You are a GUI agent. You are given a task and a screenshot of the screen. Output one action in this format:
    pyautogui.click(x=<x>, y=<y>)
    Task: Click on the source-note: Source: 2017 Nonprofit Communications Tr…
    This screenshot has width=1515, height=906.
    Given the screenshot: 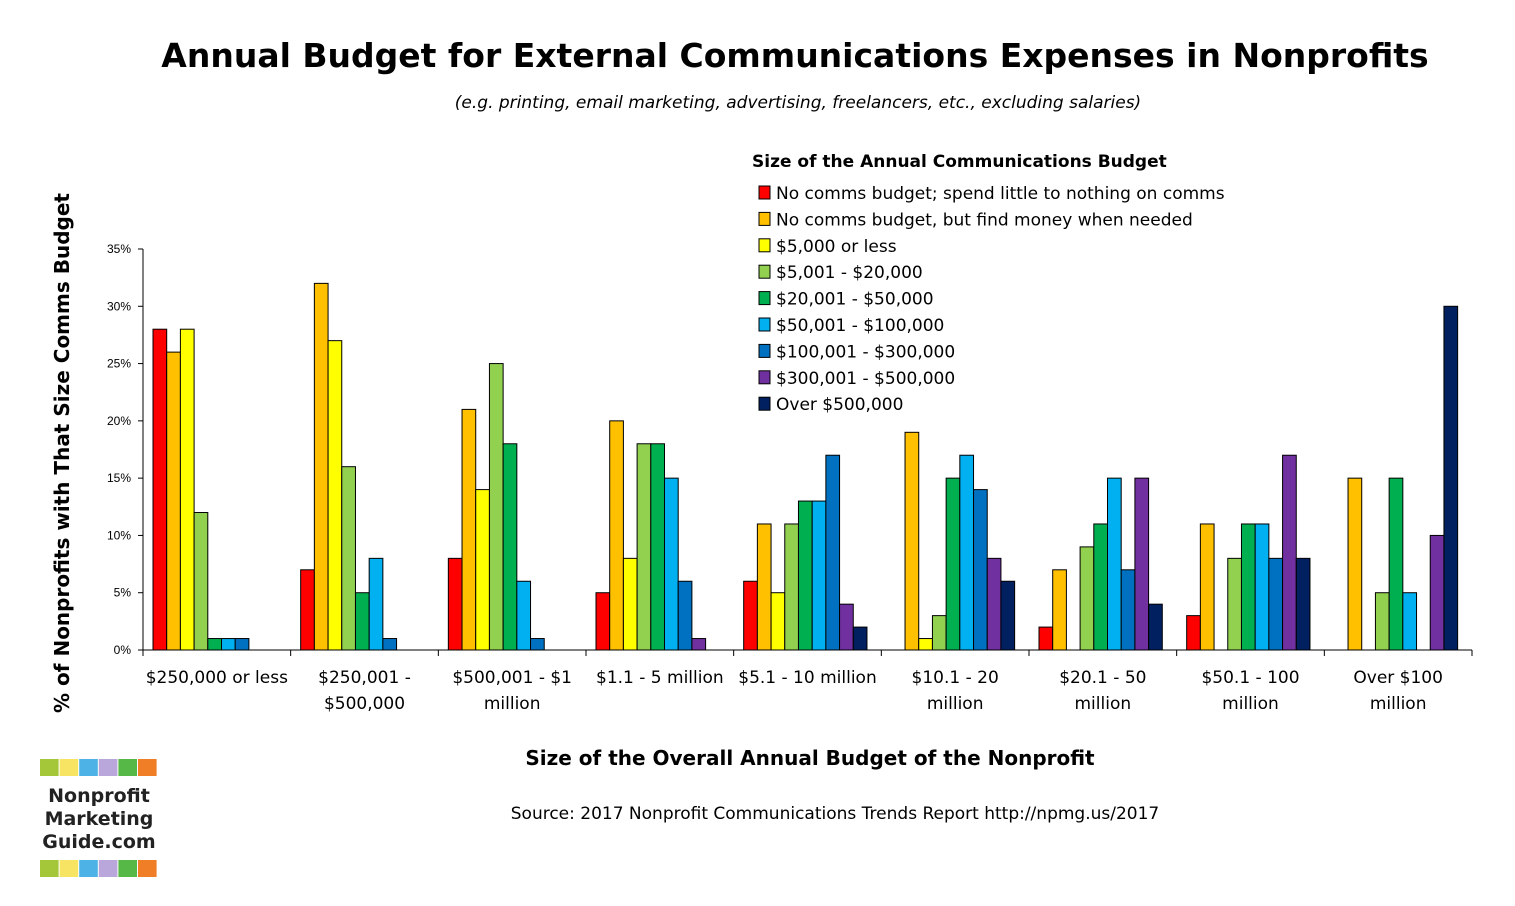 What is the action you would take?
    pyautogui.click(x=835, y=814)
    